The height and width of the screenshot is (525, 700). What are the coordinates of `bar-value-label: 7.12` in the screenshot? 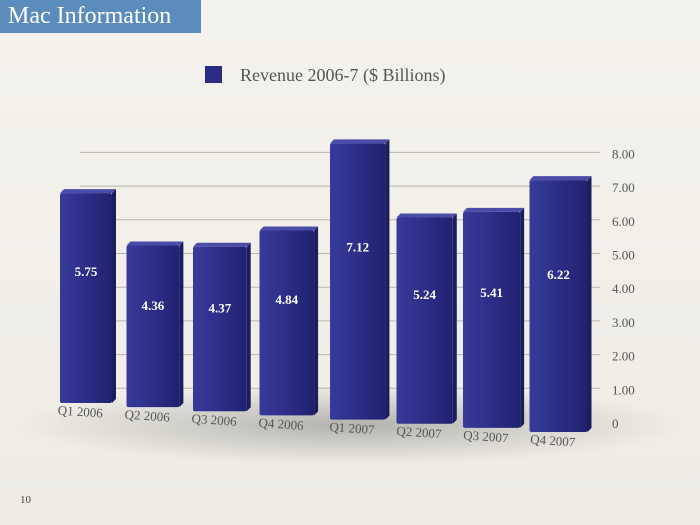 It's located at (357, 246).